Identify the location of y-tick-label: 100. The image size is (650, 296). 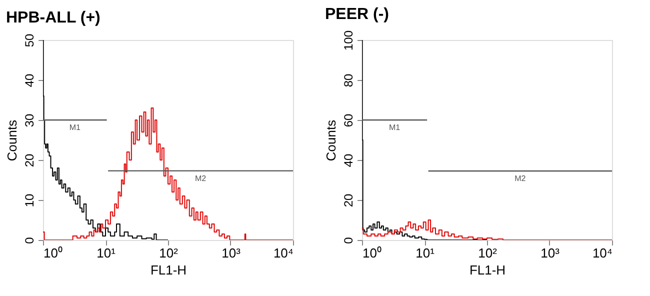
(349, 40).